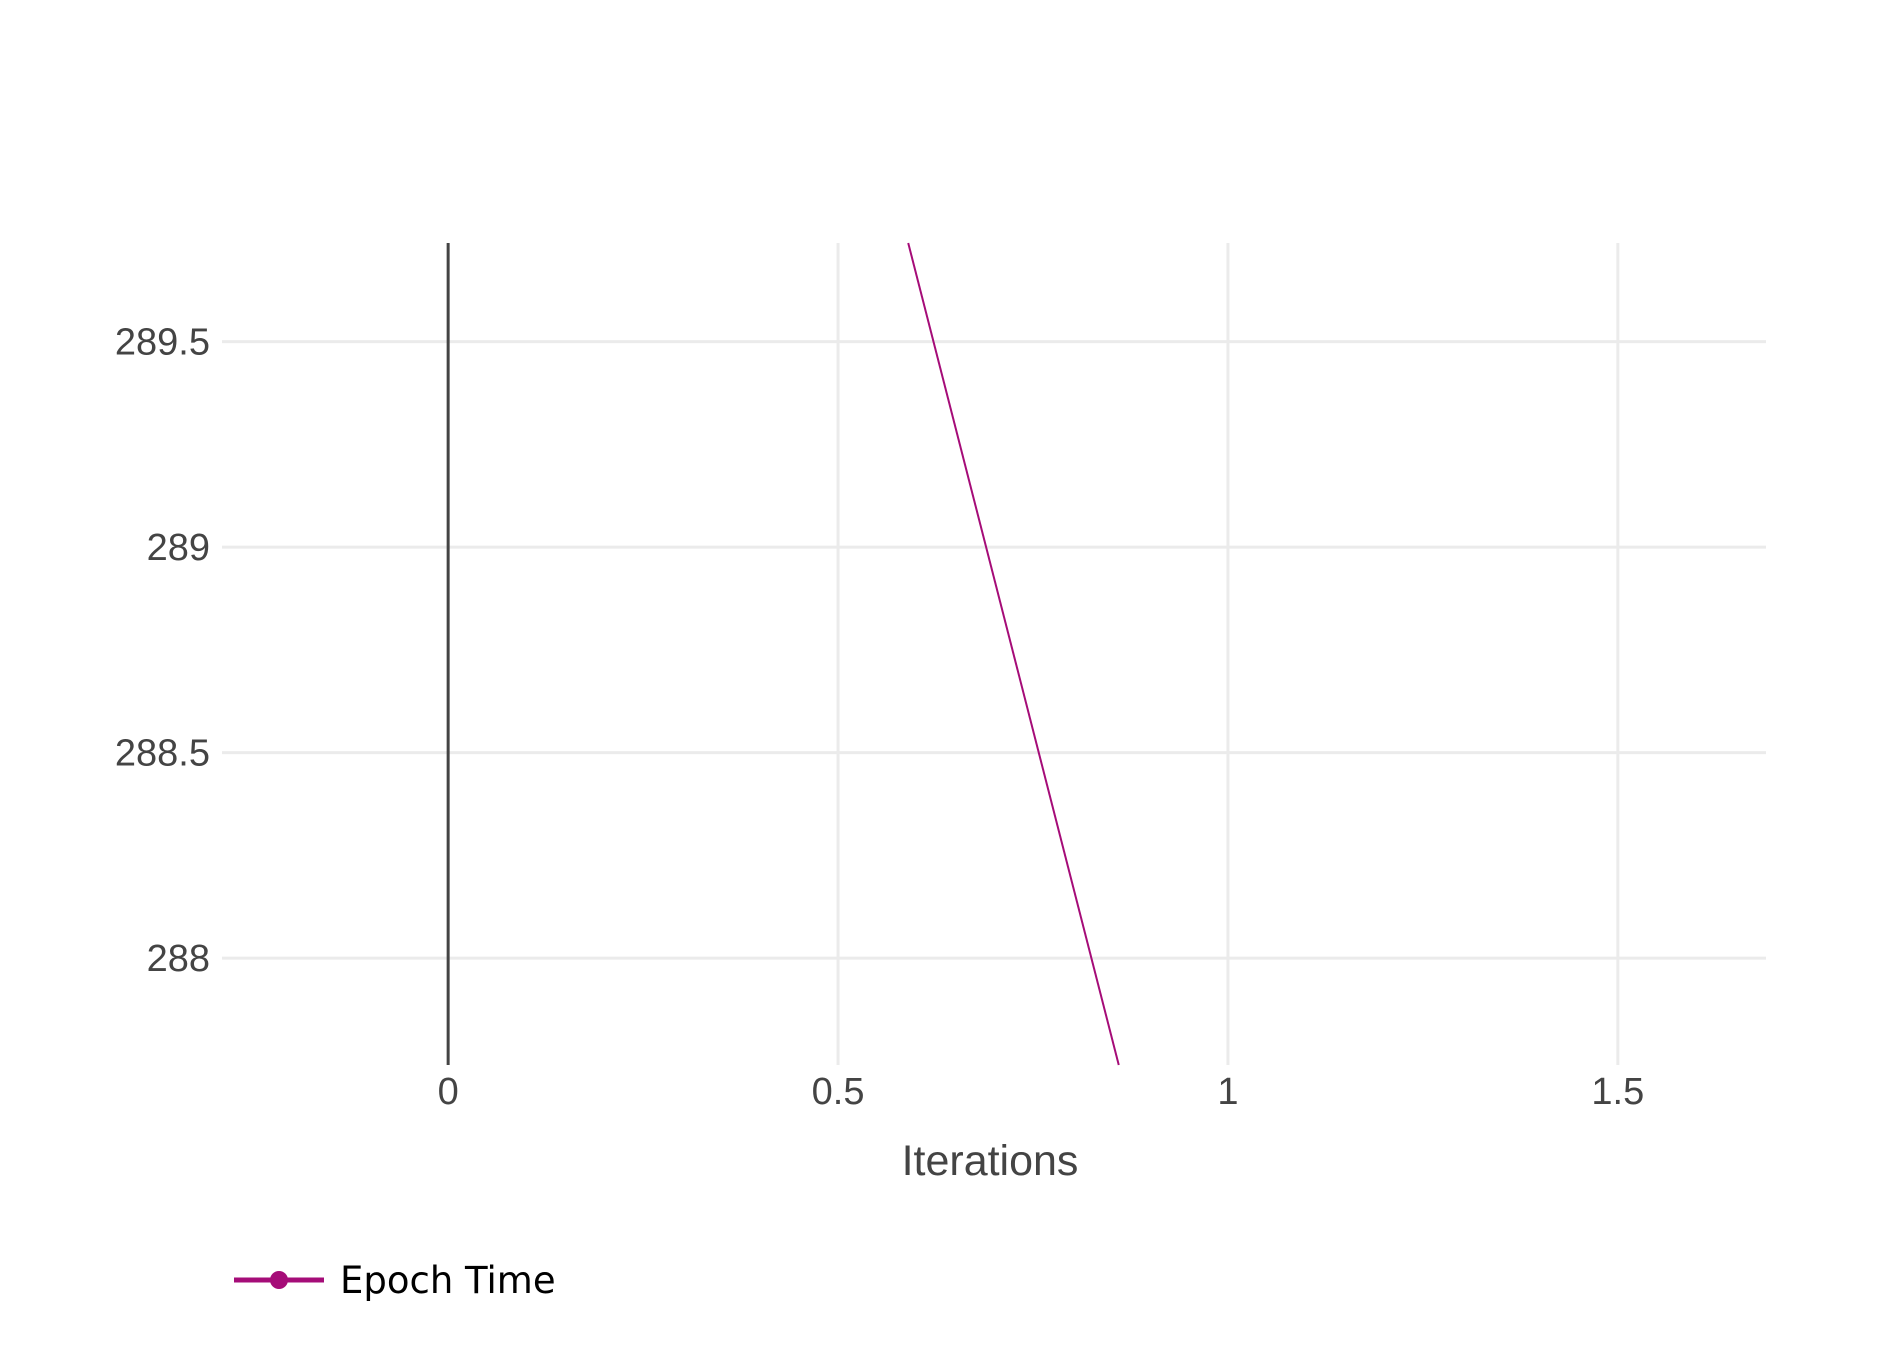 Image resolution: width=1896 pixels, height=1350 pixels. What do you see at coordinates (178, 959) in the screenshot?
I see `y-tick-label: 288` at bounding box center [178, 959].